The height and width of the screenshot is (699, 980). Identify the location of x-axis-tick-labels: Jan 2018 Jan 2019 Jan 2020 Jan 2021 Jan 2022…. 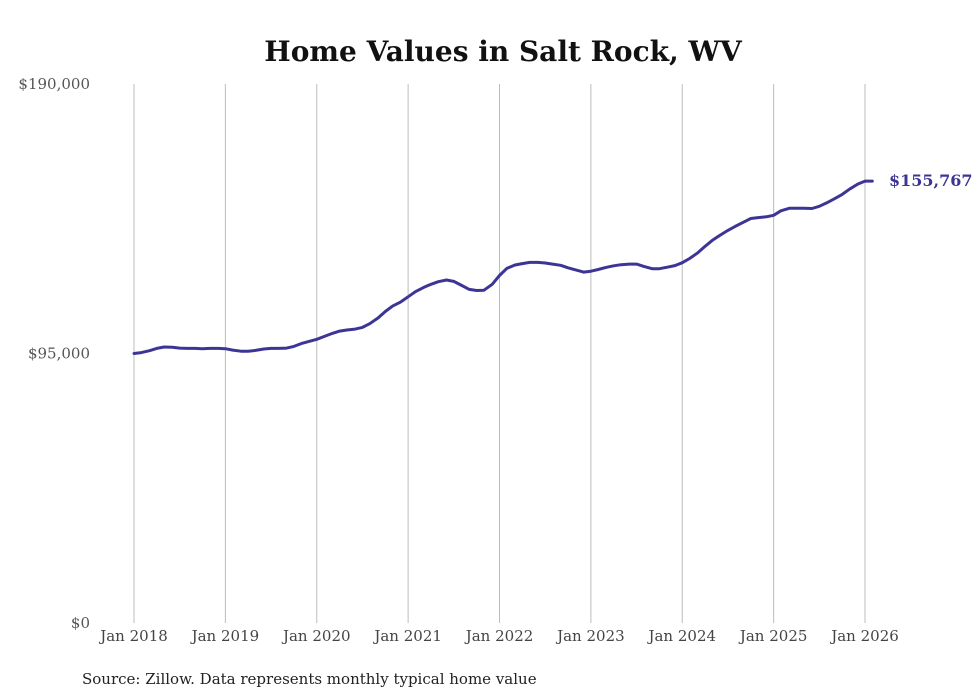
(498, 636).